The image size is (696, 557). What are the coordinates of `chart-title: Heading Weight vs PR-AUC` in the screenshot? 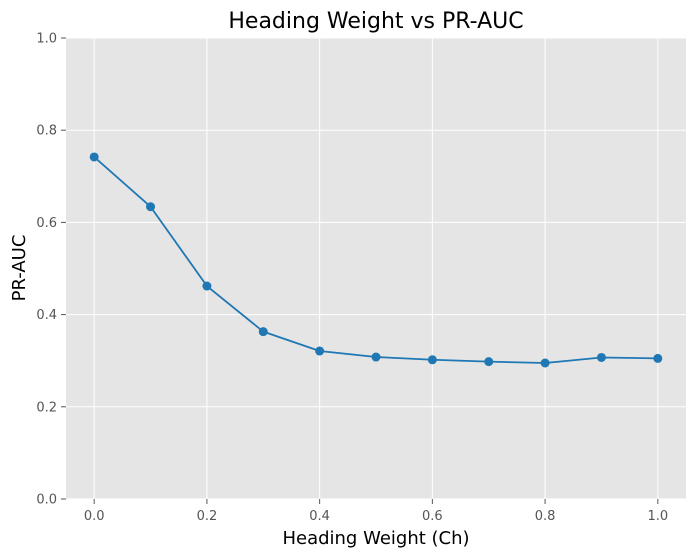 It's located at (375, 21).